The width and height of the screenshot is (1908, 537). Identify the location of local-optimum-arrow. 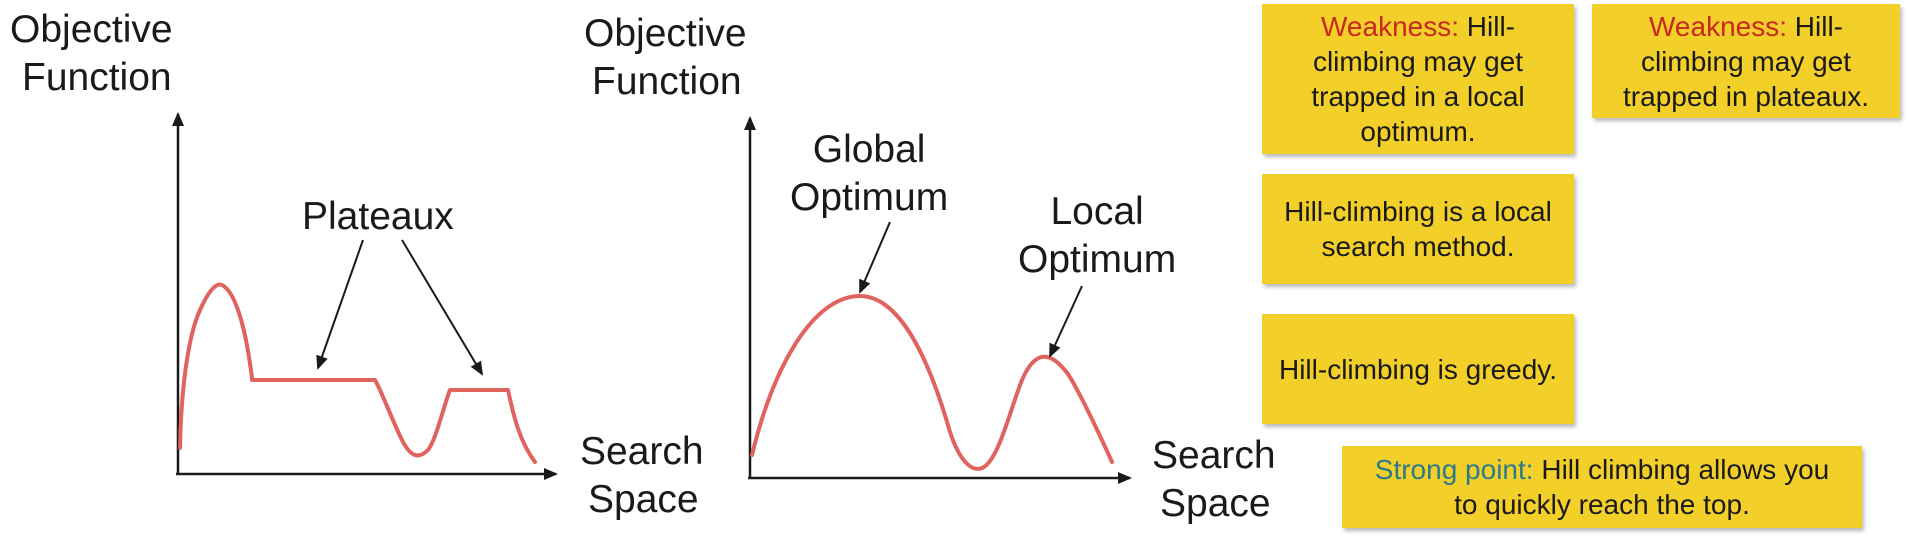
(1066, 321).